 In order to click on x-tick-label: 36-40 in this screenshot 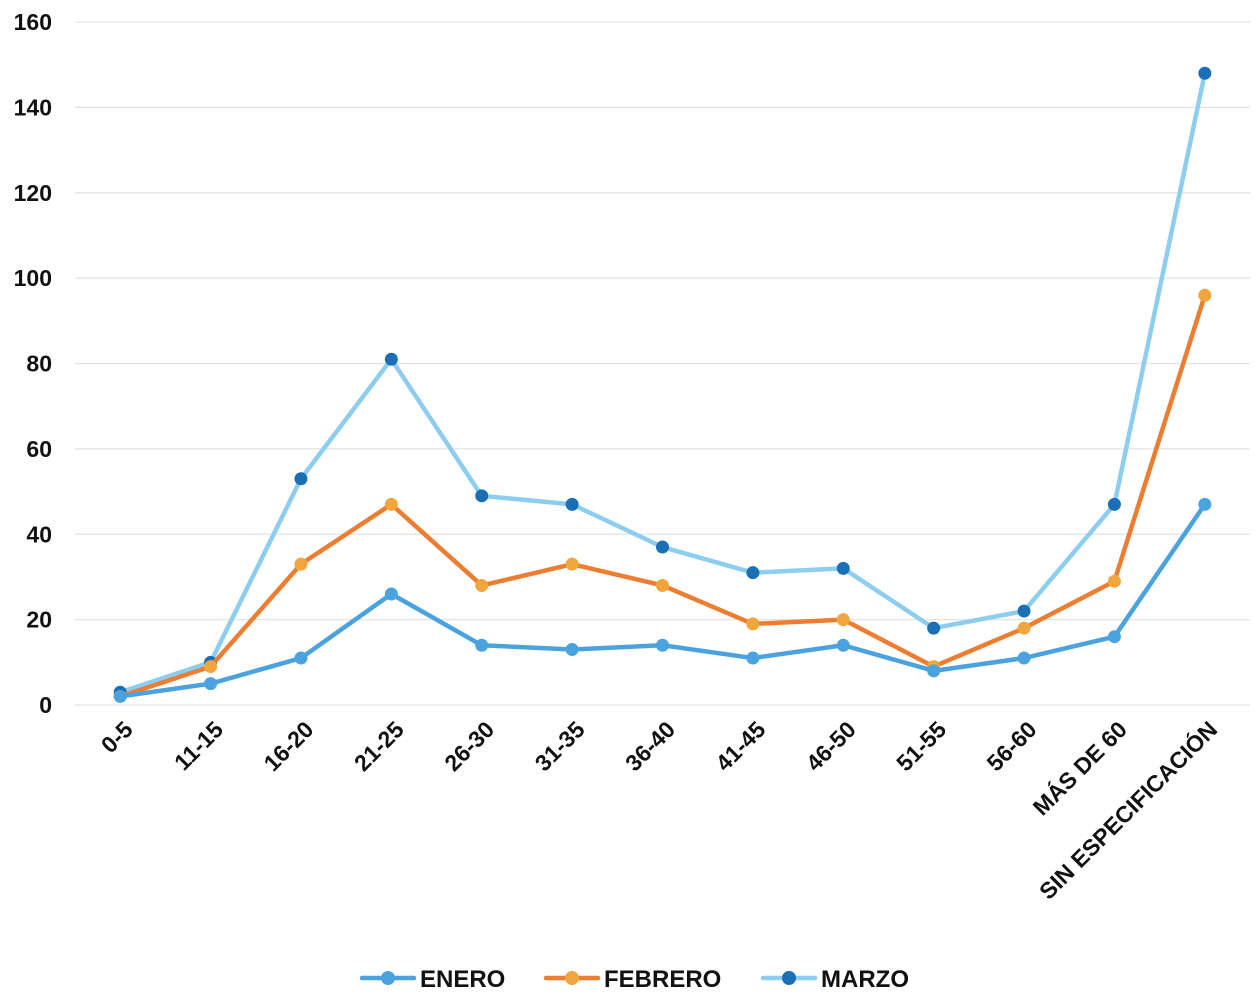, I will do `click(650, 746)`.